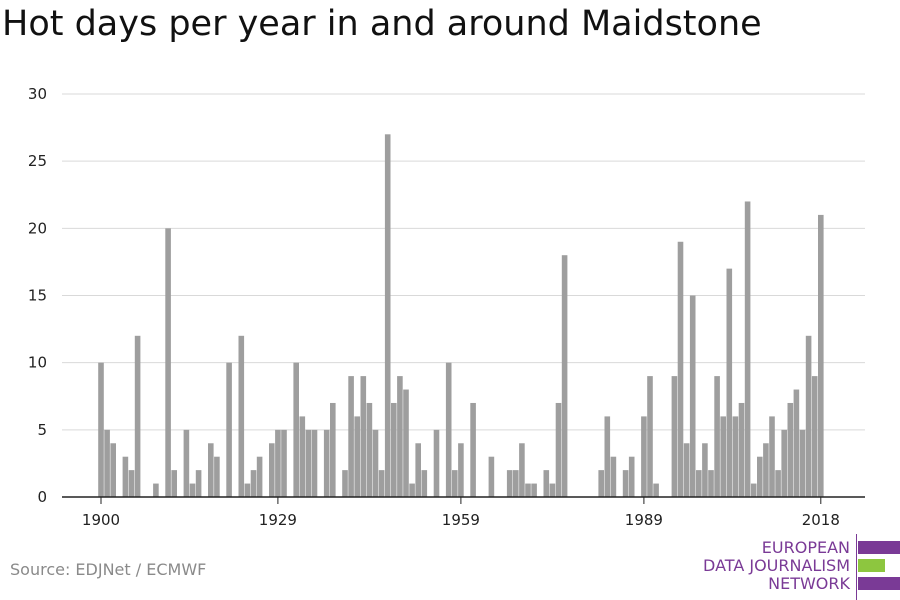 Image resolution: width=900 pixels, height=600 pixels. I want to click on edjnet-logo: EUROPEAN DATA JOURNALISM NETWORK, so click(800, 567).